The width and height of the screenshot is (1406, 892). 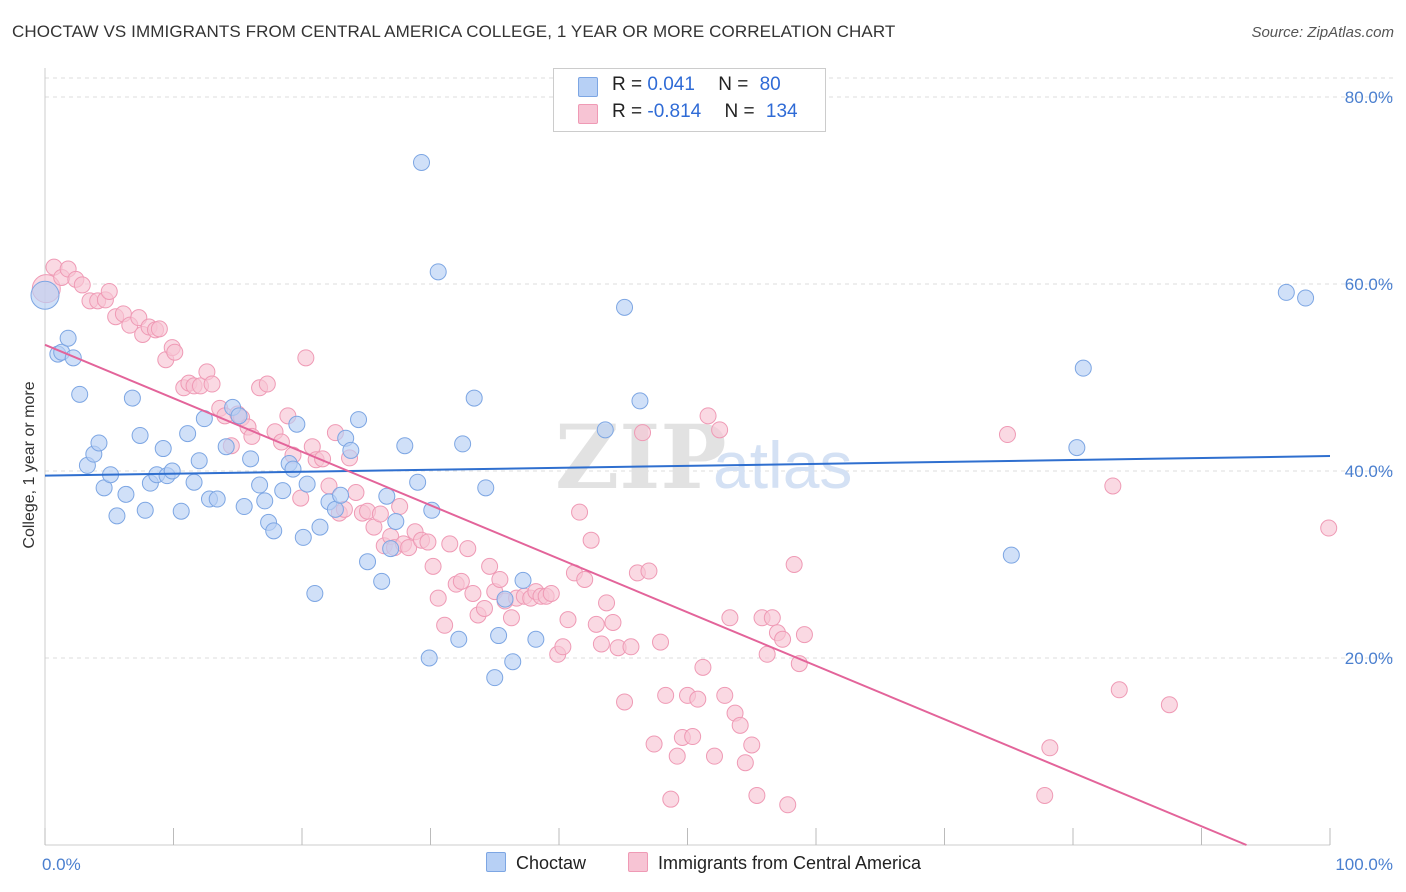 What do you see at coordinates (496, 862) in the screenshot?
I see `bottom-legend-swatch-blue` at bounding box center [496, 862].